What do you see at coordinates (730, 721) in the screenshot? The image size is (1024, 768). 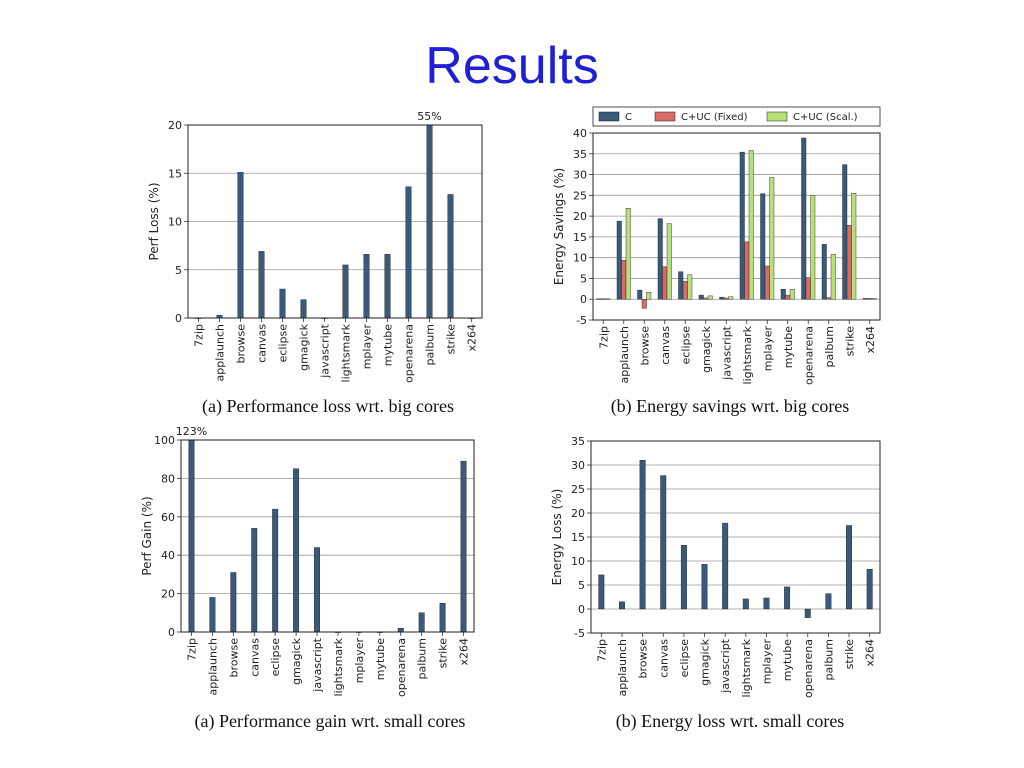 I see `caption-energy-loss: (b) Energy loss wrt. small cores` at bounding box center [730, 721].